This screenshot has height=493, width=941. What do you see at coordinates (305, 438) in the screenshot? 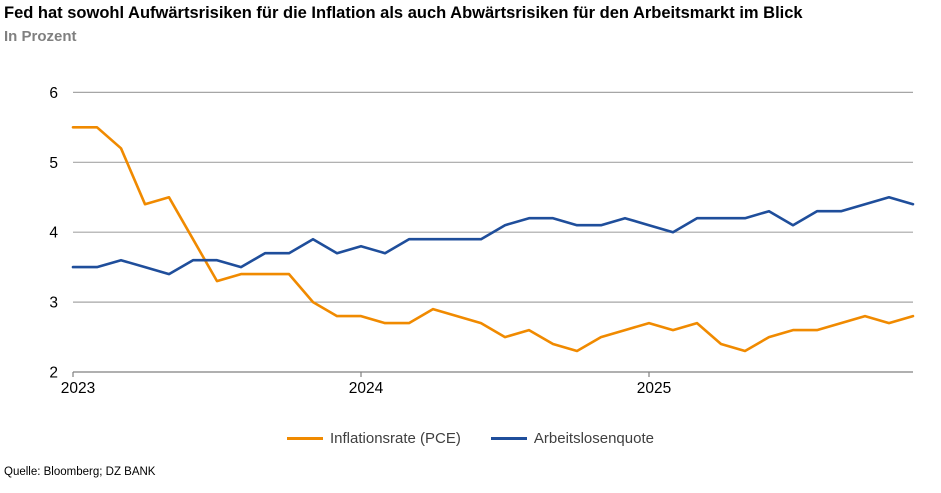
I see `inflation-line-swatch` at bounding box center [305, 438].